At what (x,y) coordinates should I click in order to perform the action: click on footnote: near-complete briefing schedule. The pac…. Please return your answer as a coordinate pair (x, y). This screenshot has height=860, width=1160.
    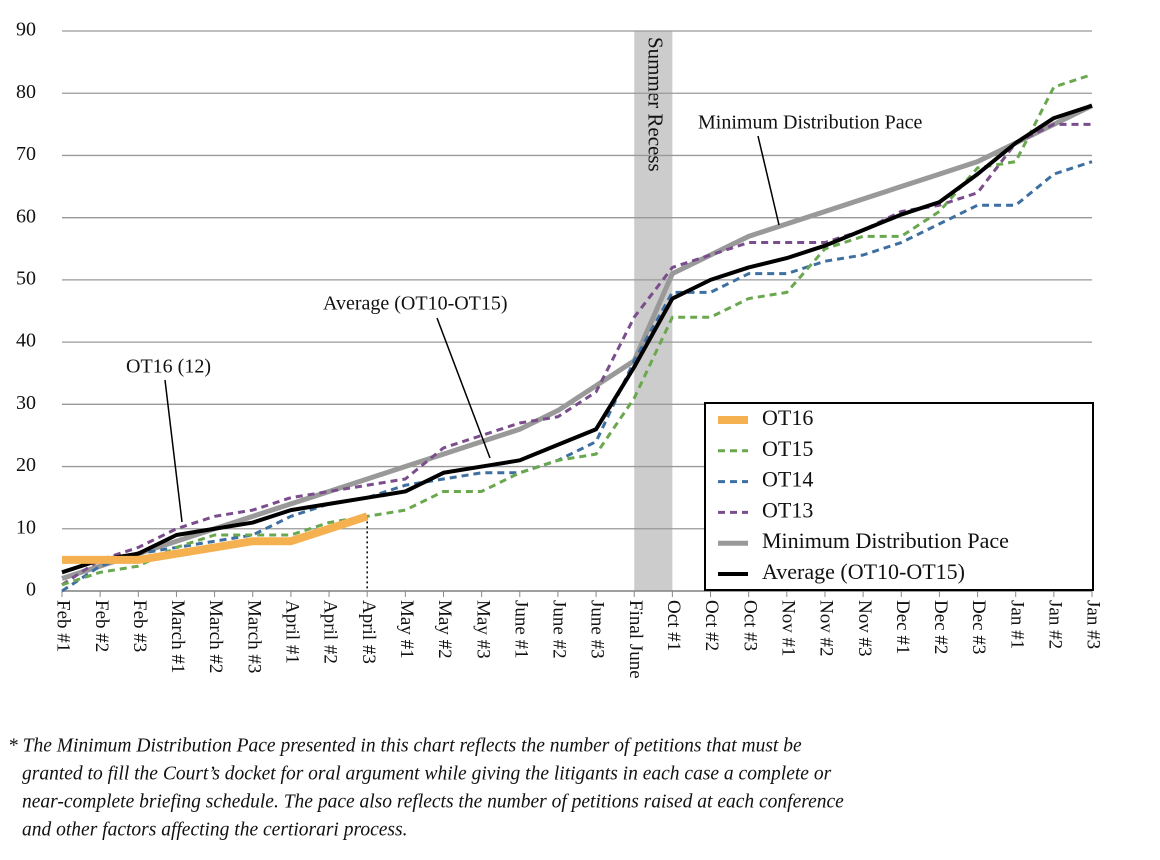
    Looking at the image, I should click on (433, 801).